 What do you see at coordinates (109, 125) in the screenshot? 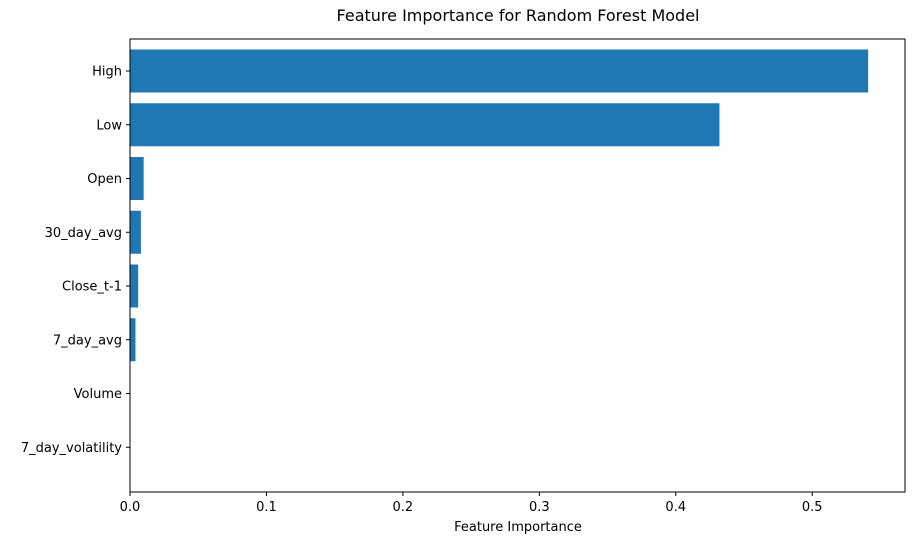
I see `y-tick-label: Low` at bounding box center [109, 125].